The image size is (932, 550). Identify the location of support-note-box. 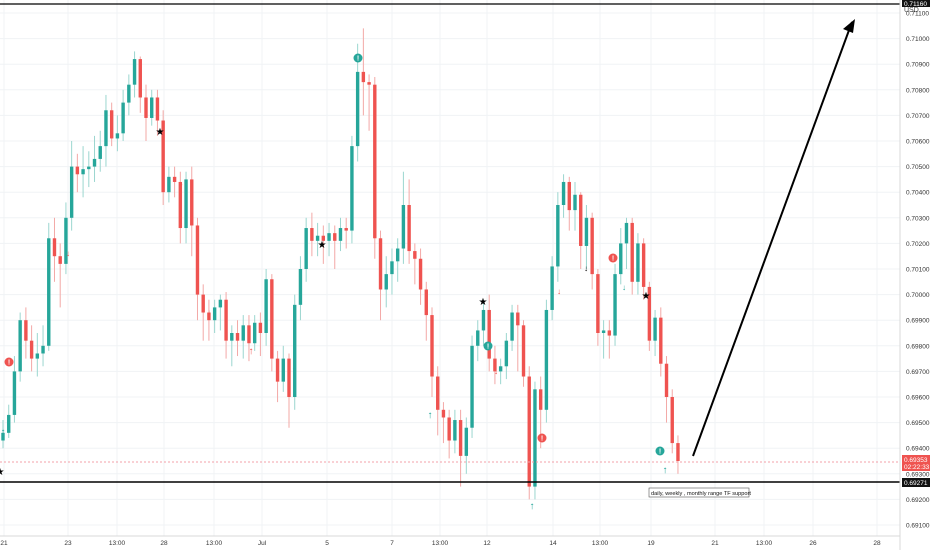
(699, 492).